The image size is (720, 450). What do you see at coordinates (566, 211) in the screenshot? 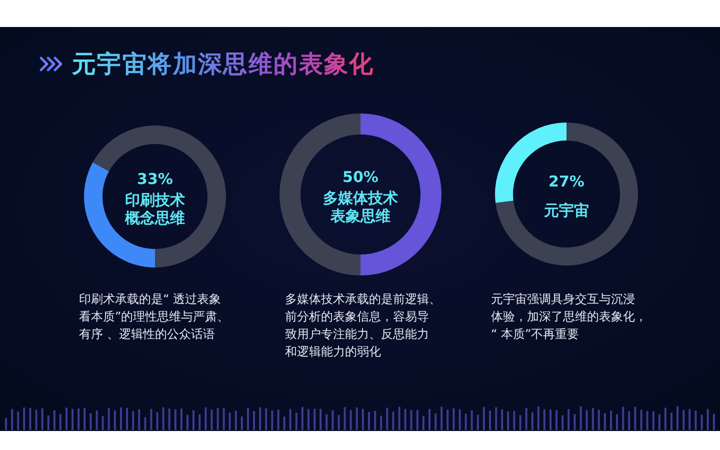
I see `slice-label: 元宇宙` at bounding box center [566, 211].